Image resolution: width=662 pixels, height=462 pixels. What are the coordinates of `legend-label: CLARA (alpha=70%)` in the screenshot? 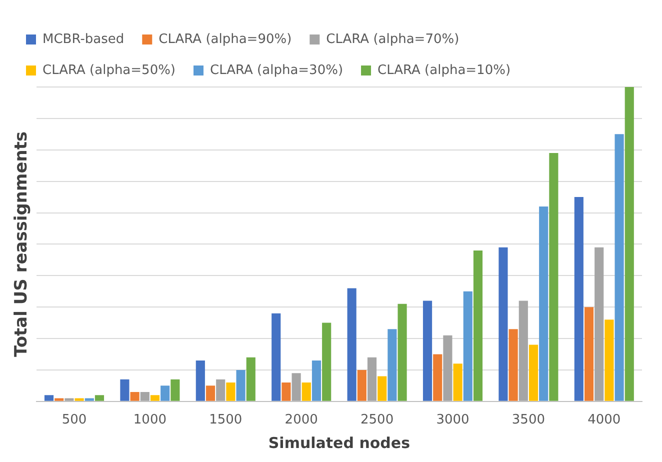 It's located at (393, 39).